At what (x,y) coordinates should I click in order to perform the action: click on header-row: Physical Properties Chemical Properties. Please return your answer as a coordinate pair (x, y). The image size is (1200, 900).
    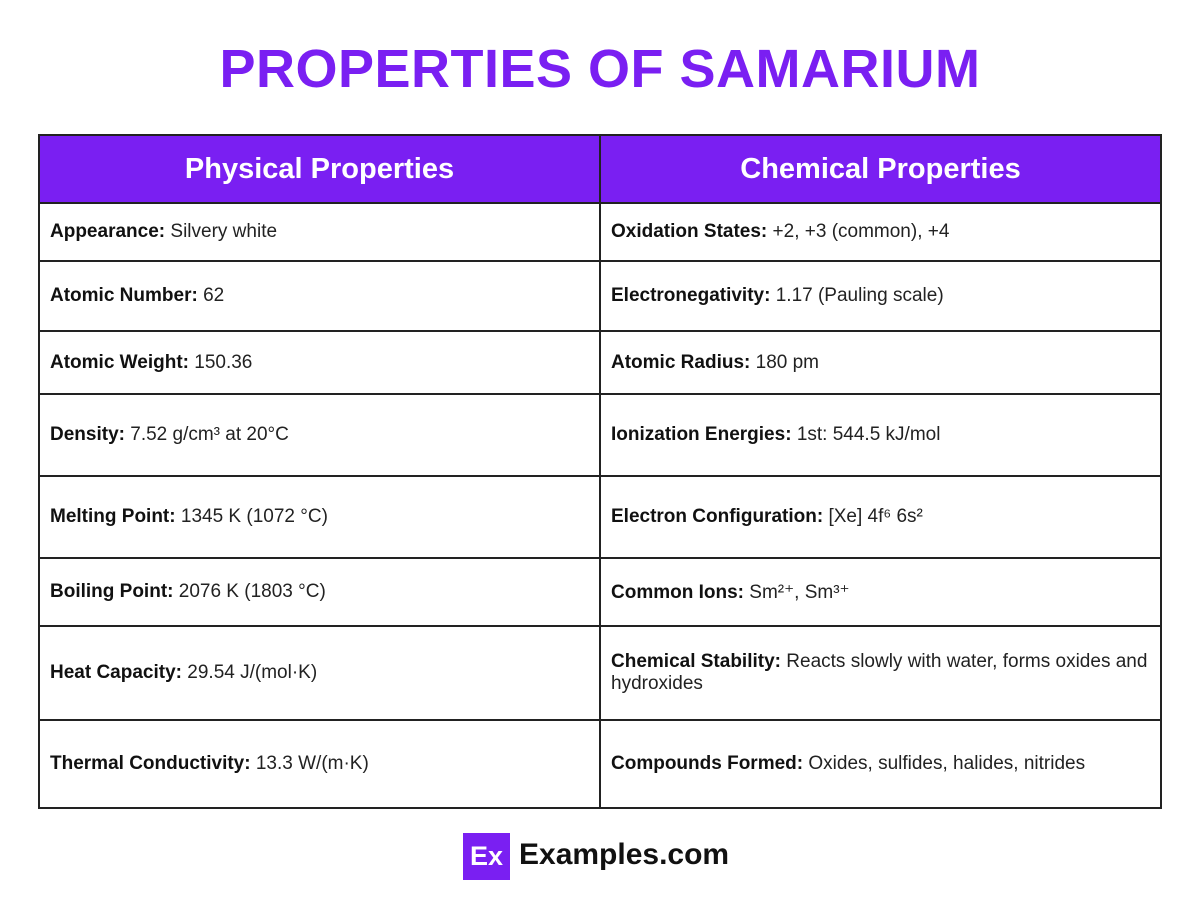
    Looking at the image, I should click on (600, 169).